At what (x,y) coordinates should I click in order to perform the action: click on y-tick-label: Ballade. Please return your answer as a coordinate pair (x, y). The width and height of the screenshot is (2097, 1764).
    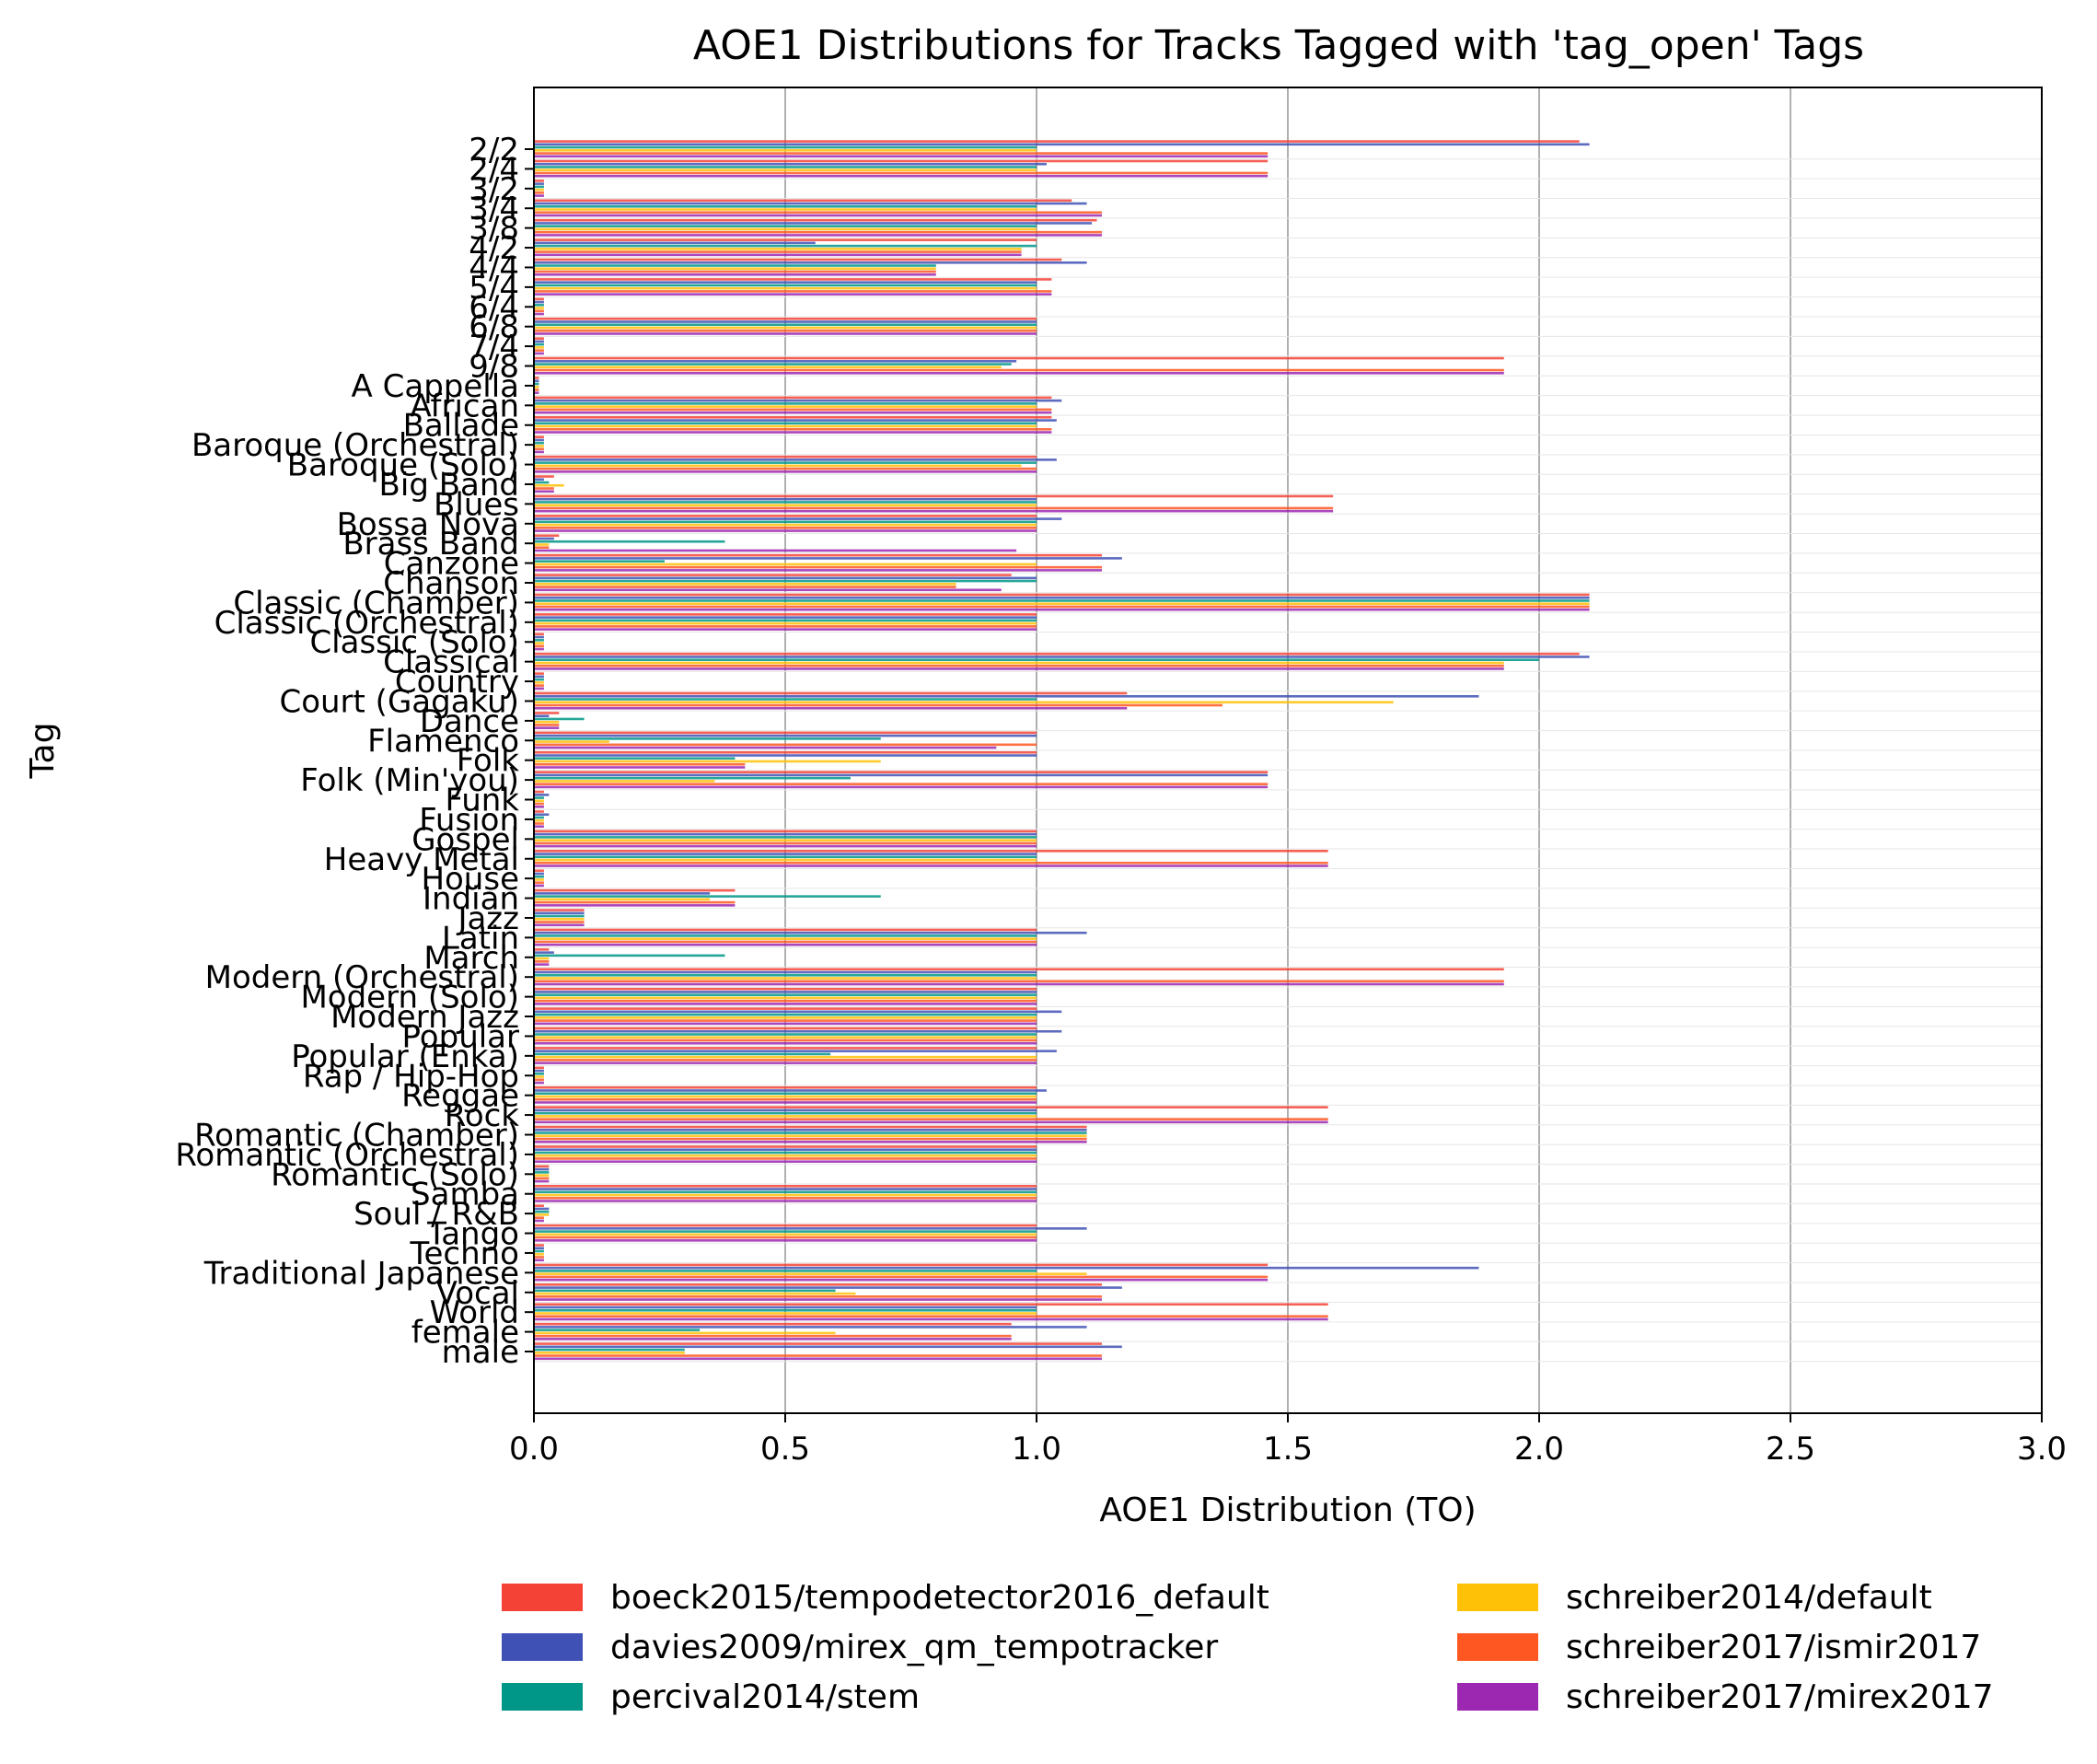
    Looking at the image, I should click on (461, 426).